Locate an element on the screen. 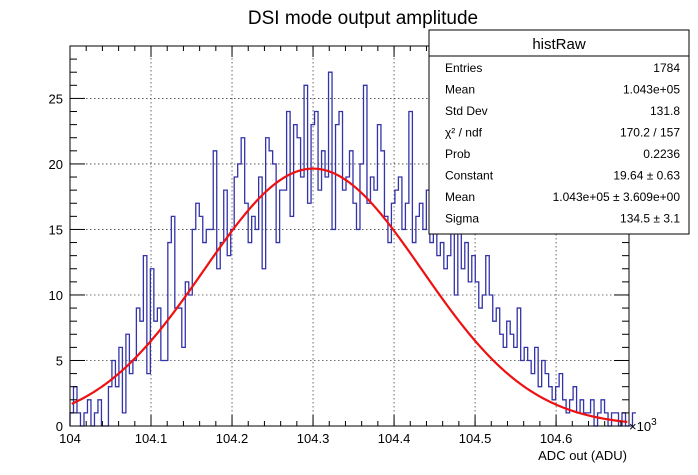 The image size is (698, 475). y-tick-label: 5 is located at coordinates (59, 360).